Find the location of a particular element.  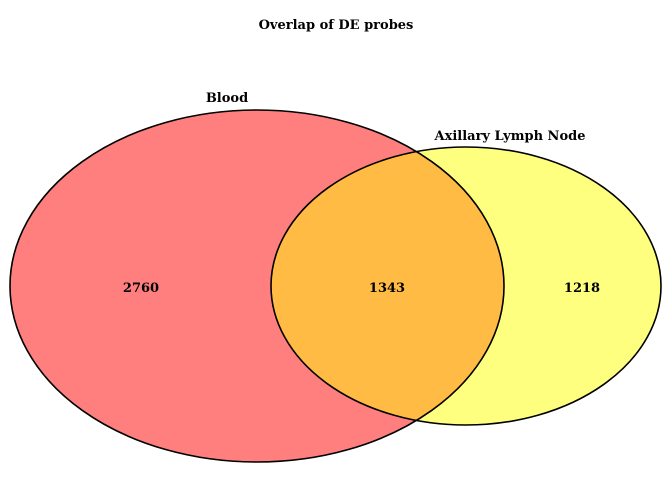

diagram-title: Overlap of DE probes is located at coordinates (336, 25).